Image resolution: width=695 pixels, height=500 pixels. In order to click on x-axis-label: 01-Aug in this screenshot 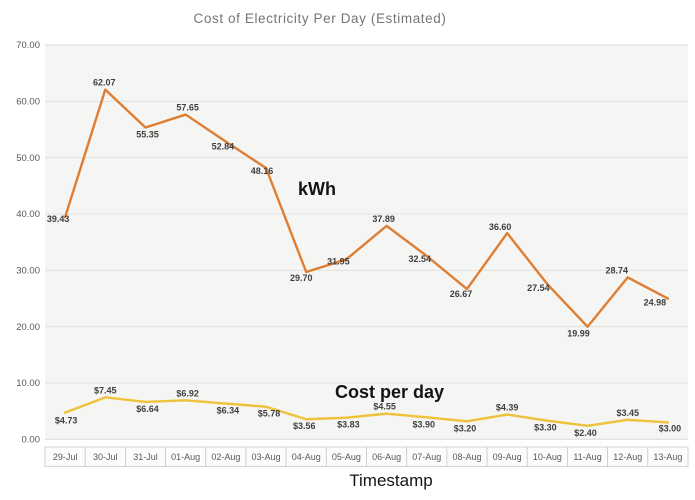, I will do `click(185, 457)`.